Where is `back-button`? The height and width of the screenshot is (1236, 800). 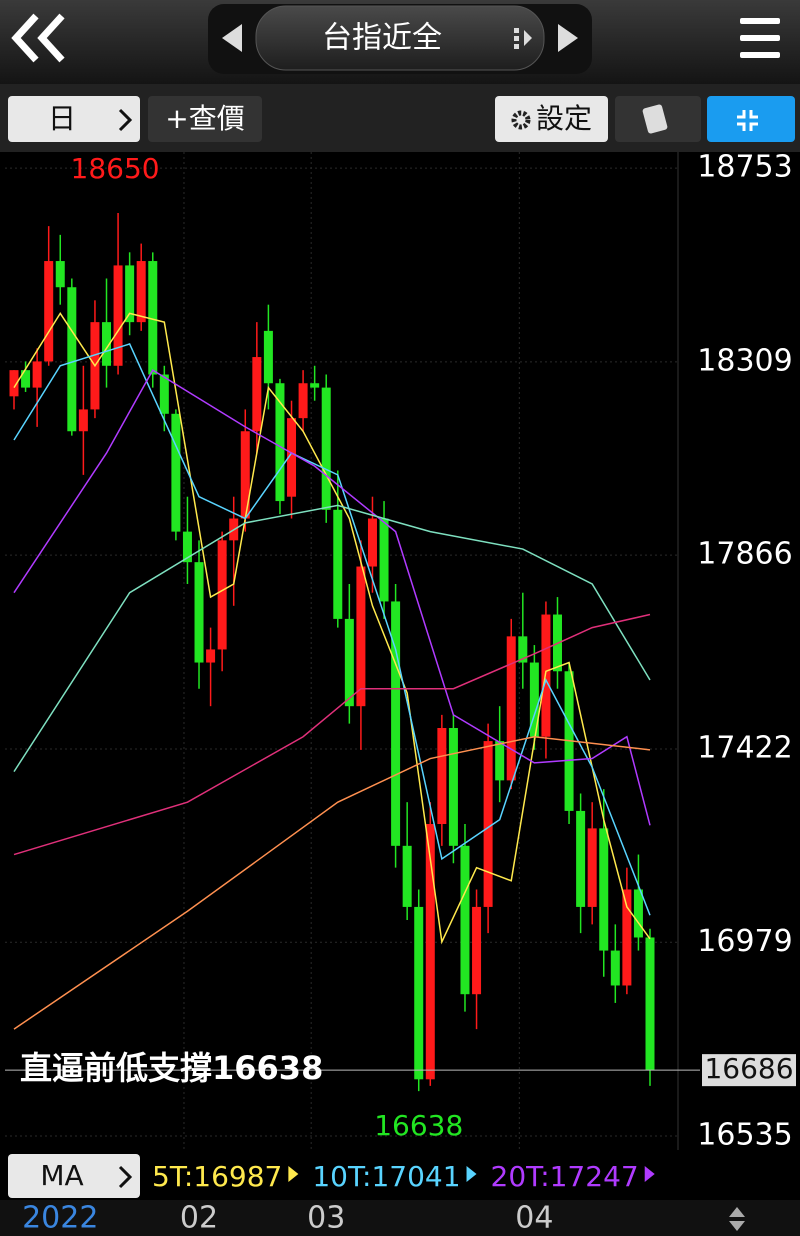
back-button is located at coordinates (38, 38).